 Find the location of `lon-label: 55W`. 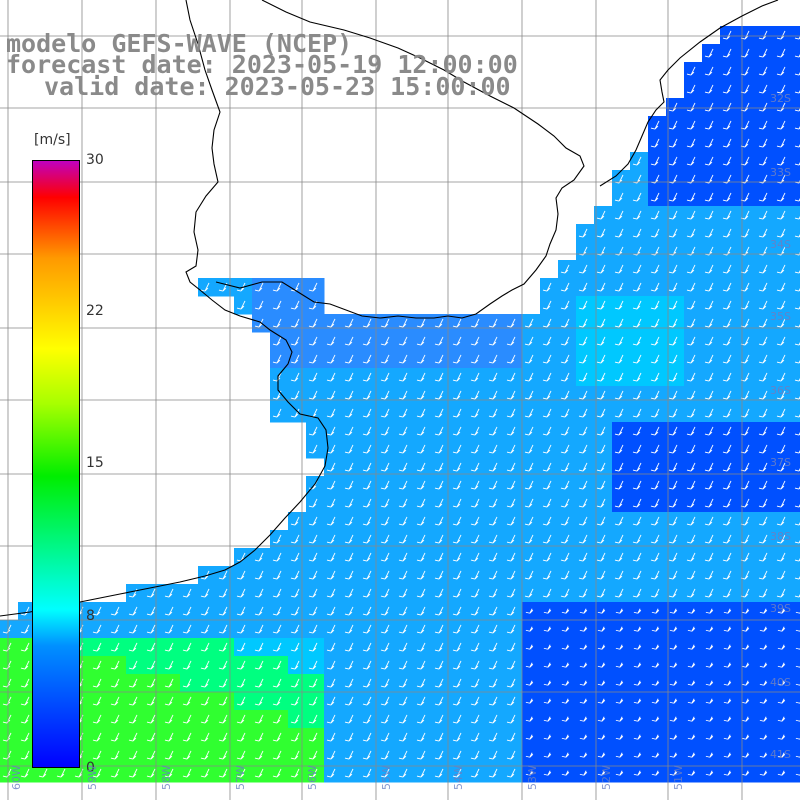

lon-label: 55W is located at coordinates (386, 777).